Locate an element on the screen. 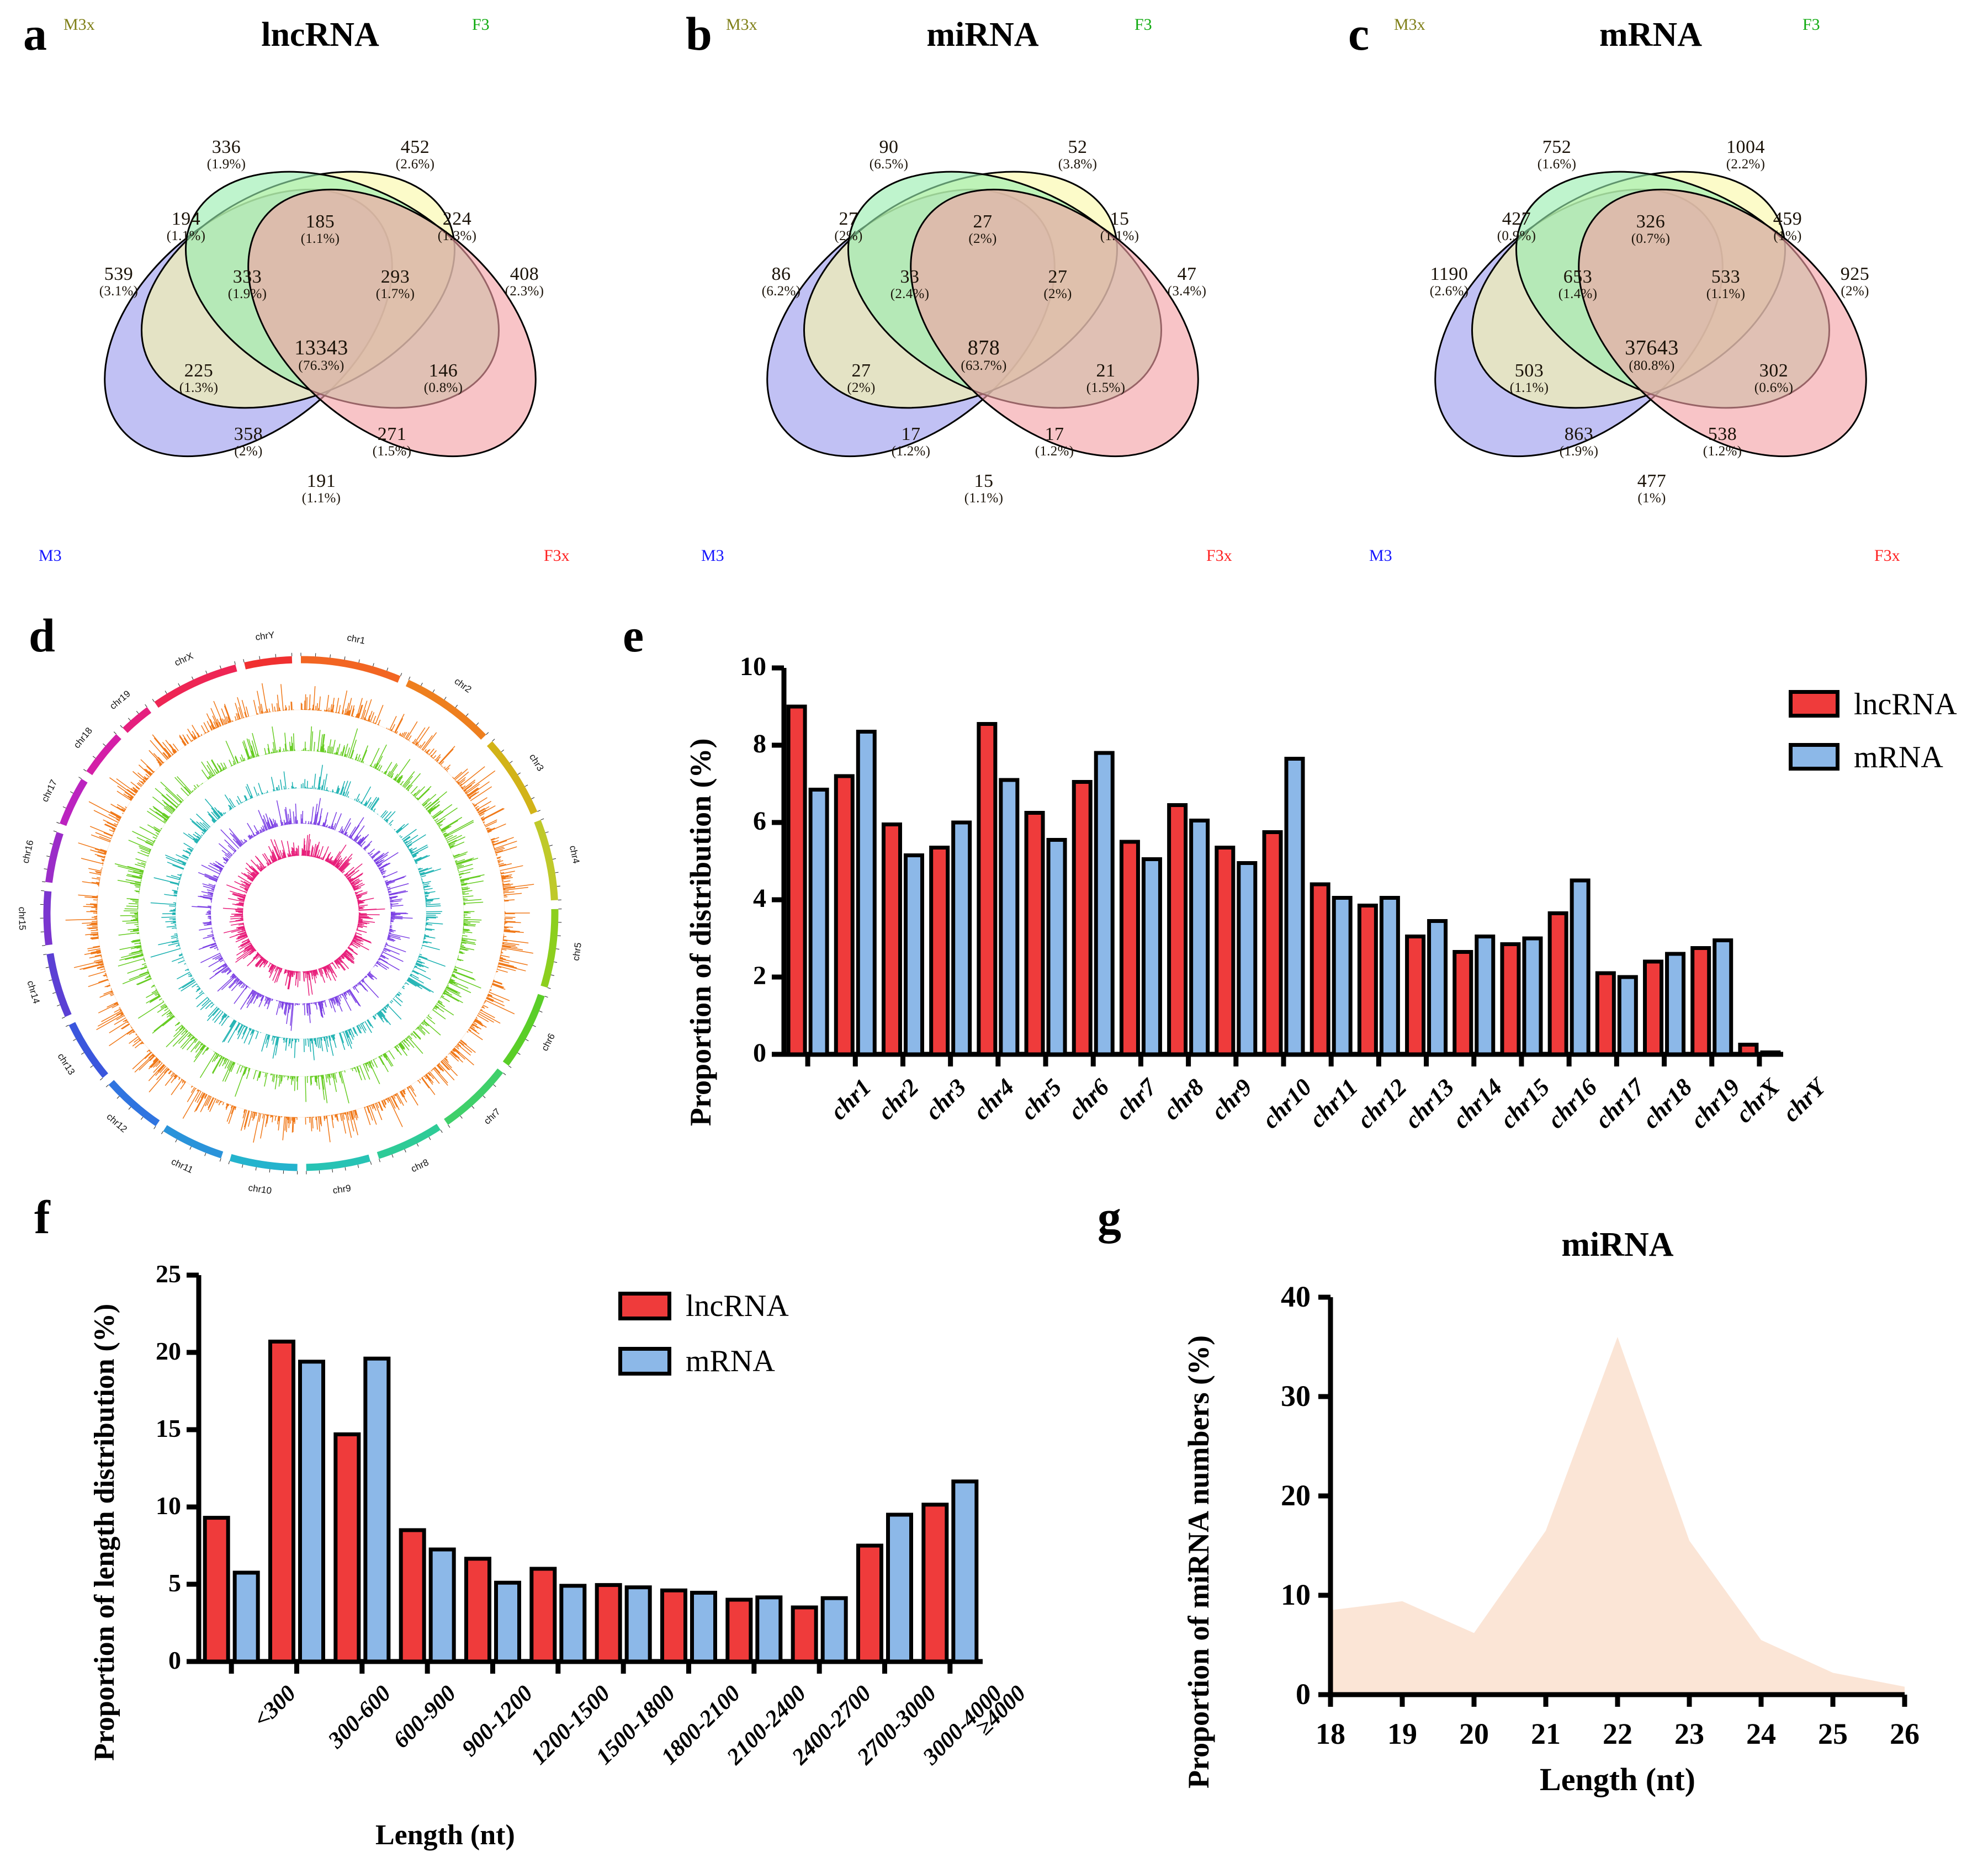 Image resolution: width=1988 pixels, height=1863 pixels. venn-region-count: 538 is located at coordinates (1722, 434).